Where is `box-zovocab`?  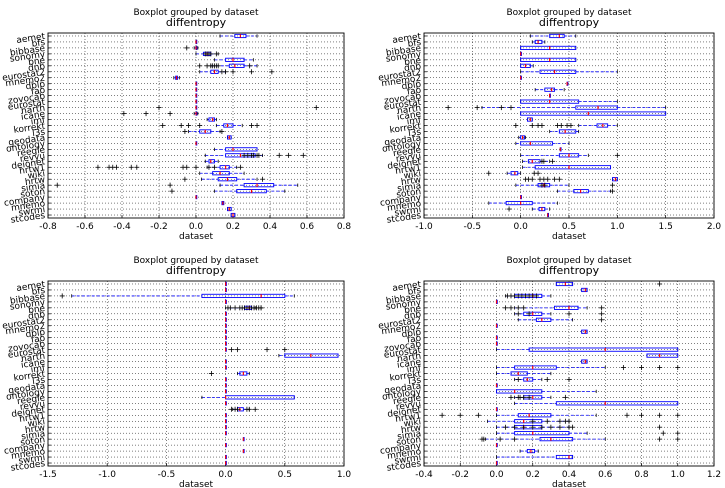 box-zovocab is located at coordinates (550, 95).